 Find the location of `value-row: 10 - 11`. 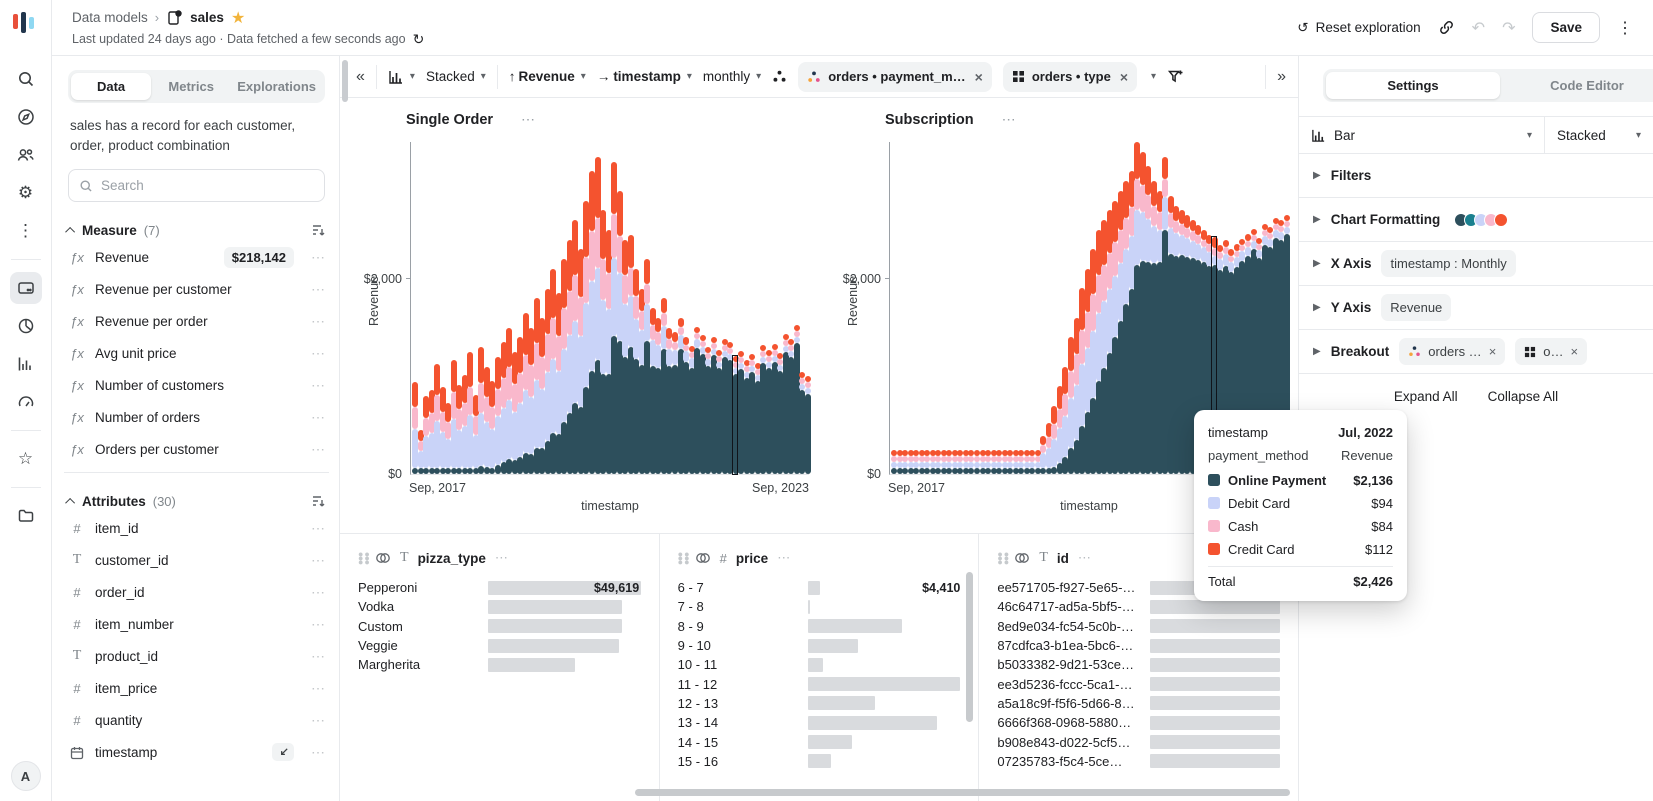

value-row: 10 - 11 is located at coordinates (819, 664).